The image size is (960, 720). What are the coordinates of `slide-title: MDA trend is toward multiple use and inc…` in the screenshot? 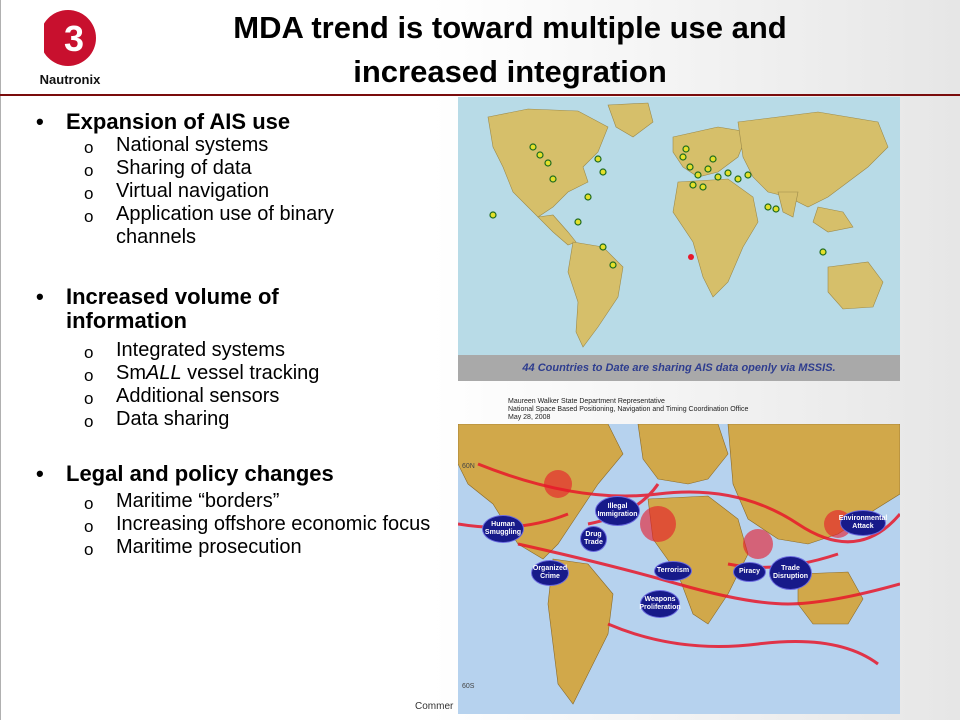 It's located at (510, 50).